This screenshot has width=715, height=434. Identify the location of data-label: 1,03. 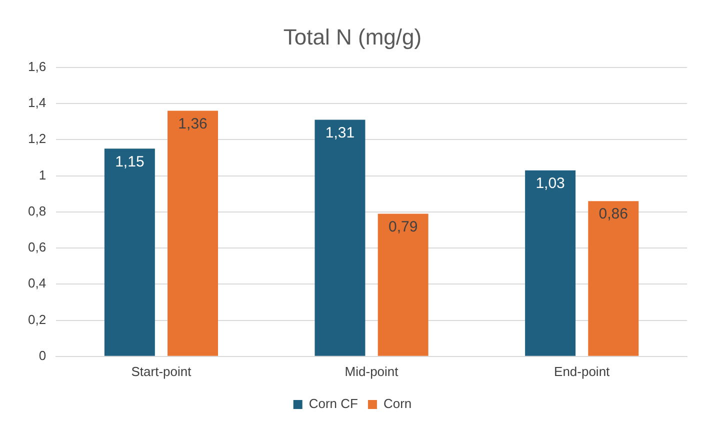
(550, 183).